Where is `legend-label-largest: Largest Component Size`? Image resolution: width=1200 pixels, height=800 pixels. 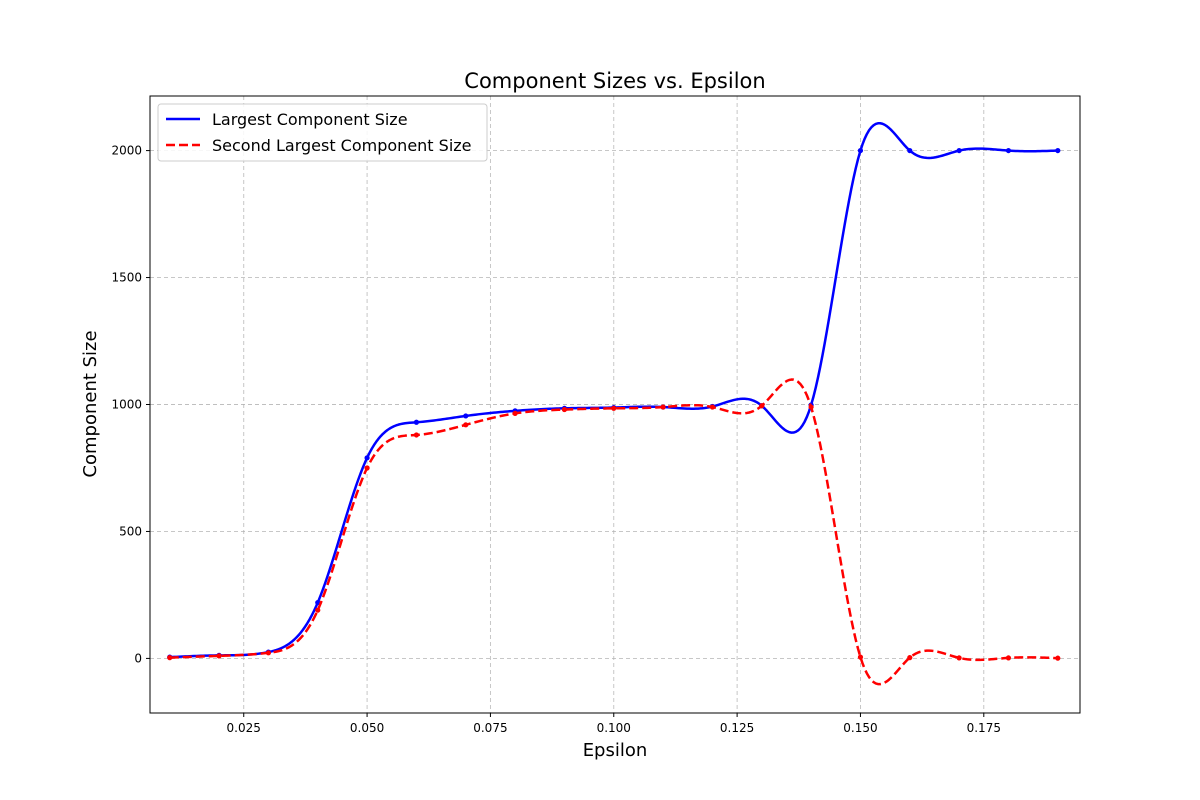 legend-label-largest: Largest Component Size is located at coordinates (310, 119).